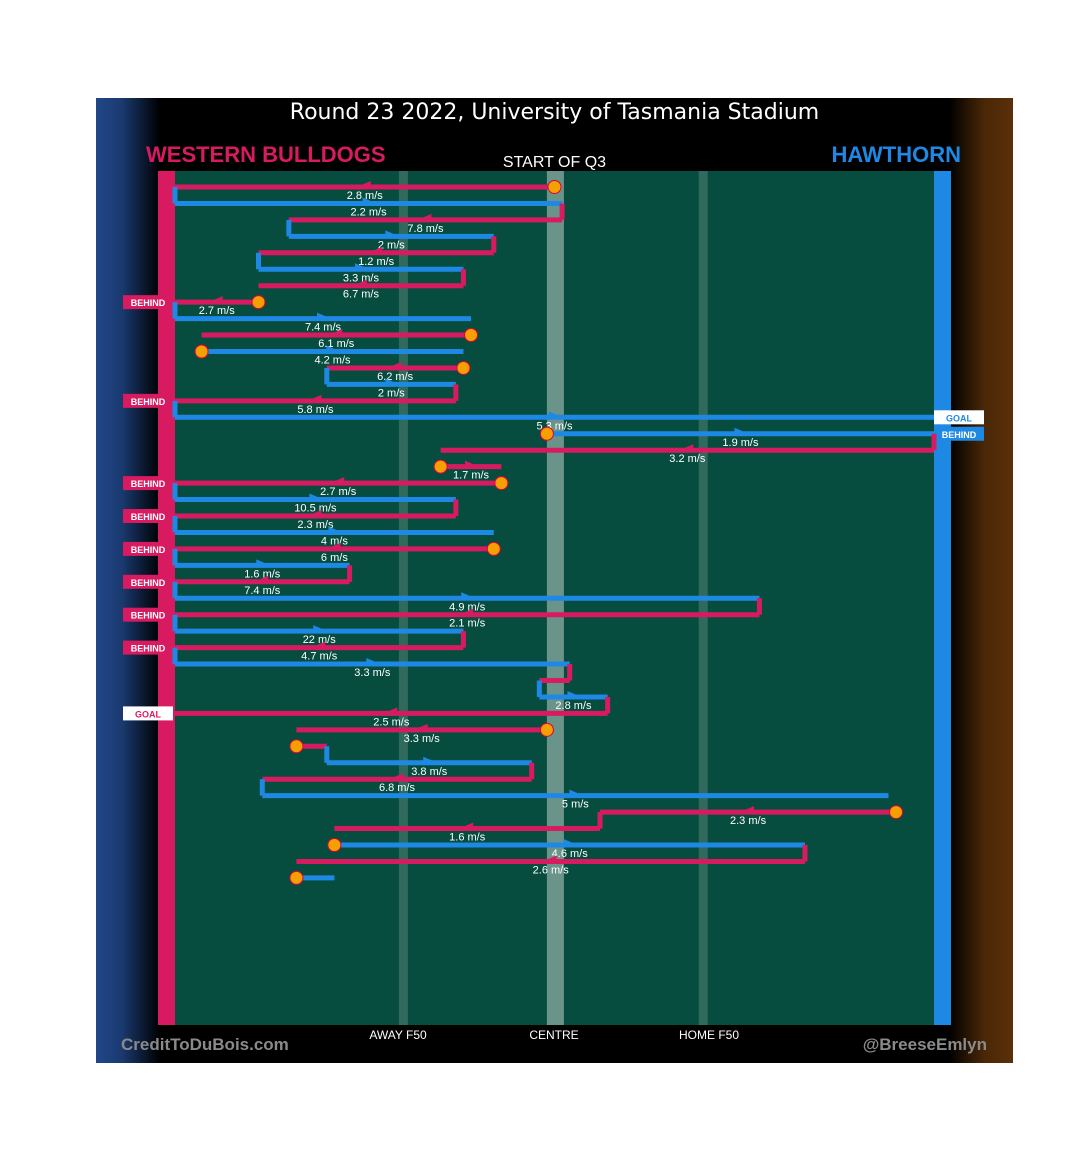  I want to click on team-right-label: HAWTHORN, so click(896, 154).